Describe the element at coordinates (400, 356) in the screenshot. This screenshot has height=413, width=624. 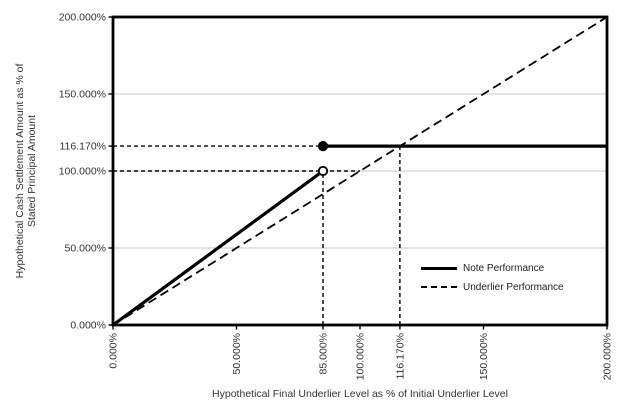
I see `x-tick-label-116.17: 116.170%` at that location.